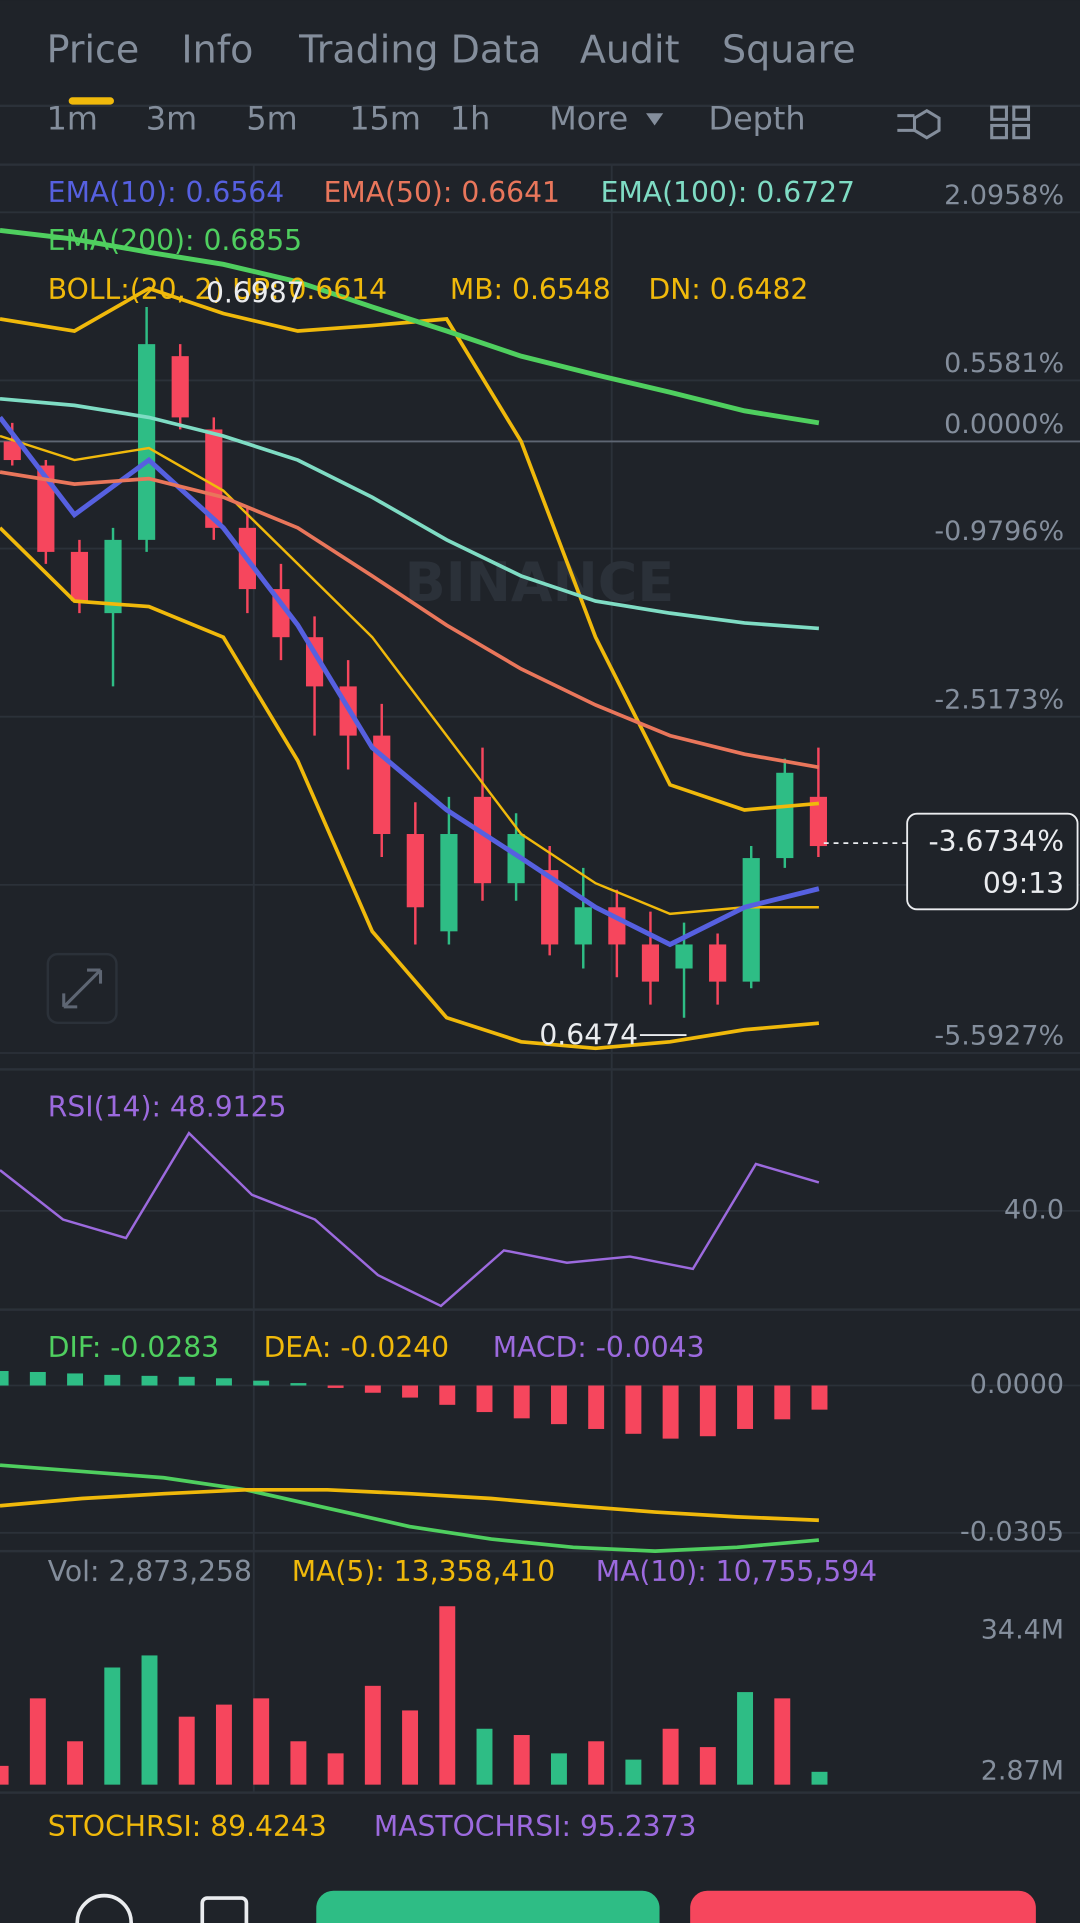 Image resolution: width=1080 pixels, height=1923 pixels. Describe the element at coordinates (72, 119) in the screenshot. I see `interval: 1m` at that location.